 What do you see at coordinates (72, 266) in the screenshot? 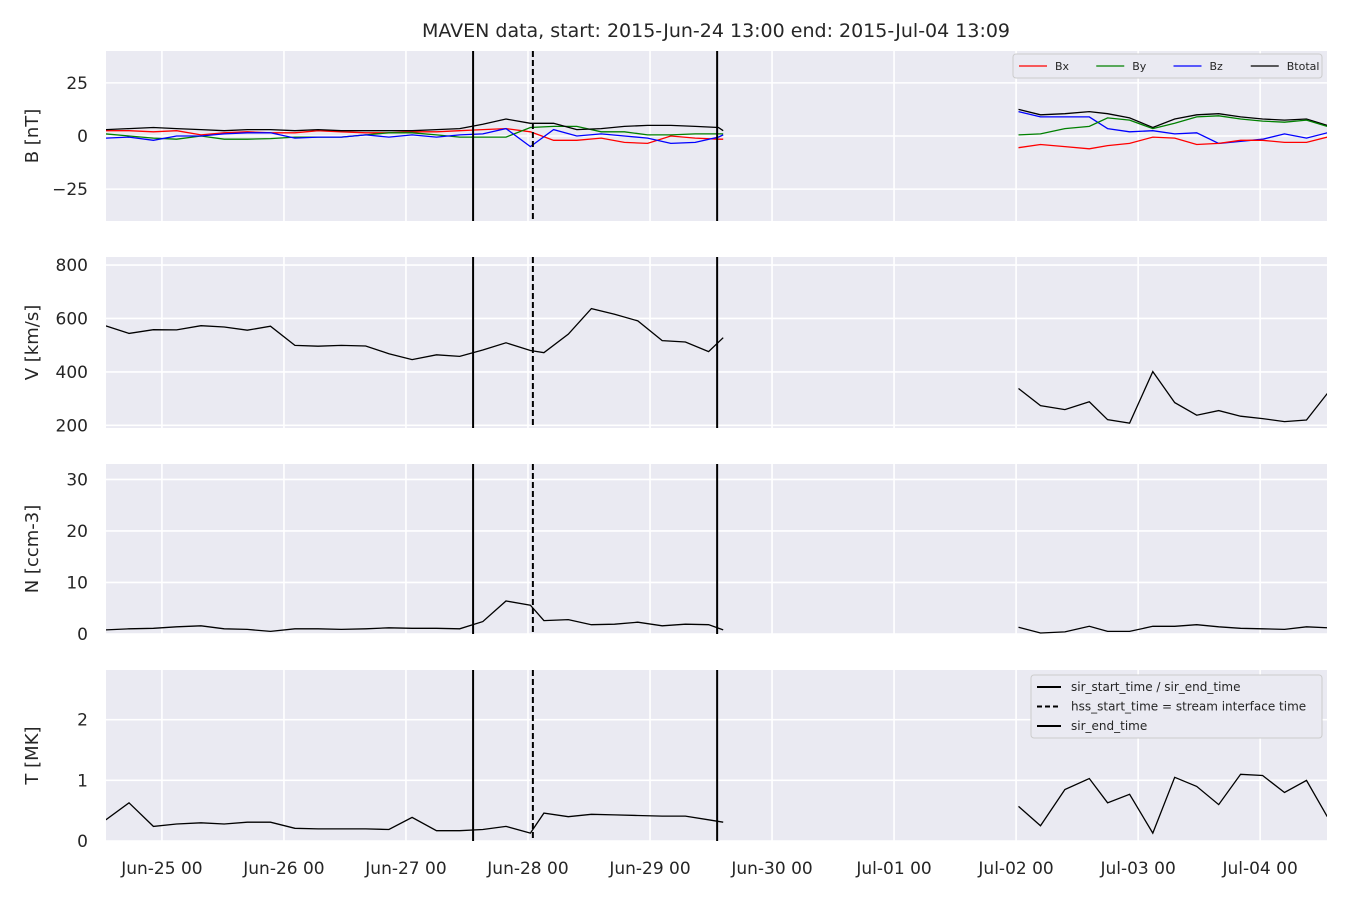
I see `y-tick-label: 800` at bounding box center [72, 266].